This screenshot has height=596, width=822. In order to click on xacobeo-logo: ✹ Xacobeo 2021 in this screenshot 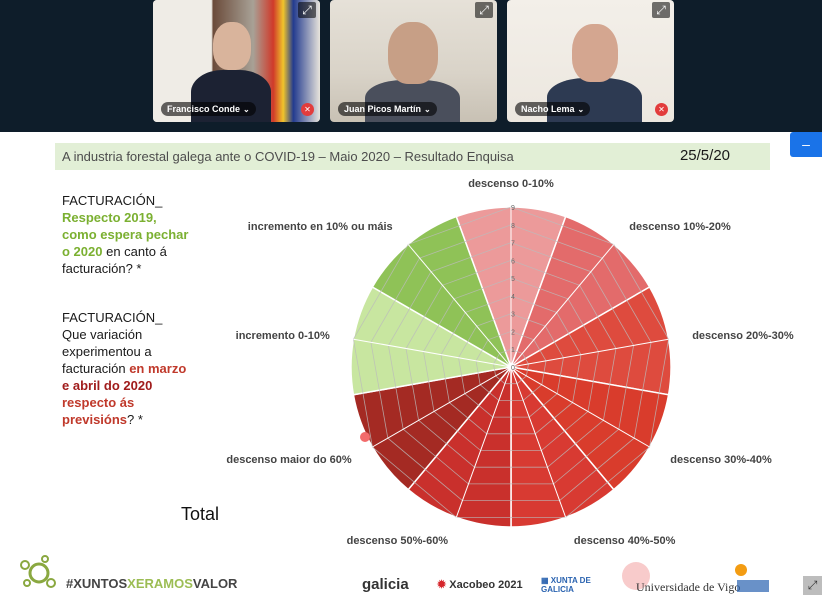, I will do `click(480, 584)`.